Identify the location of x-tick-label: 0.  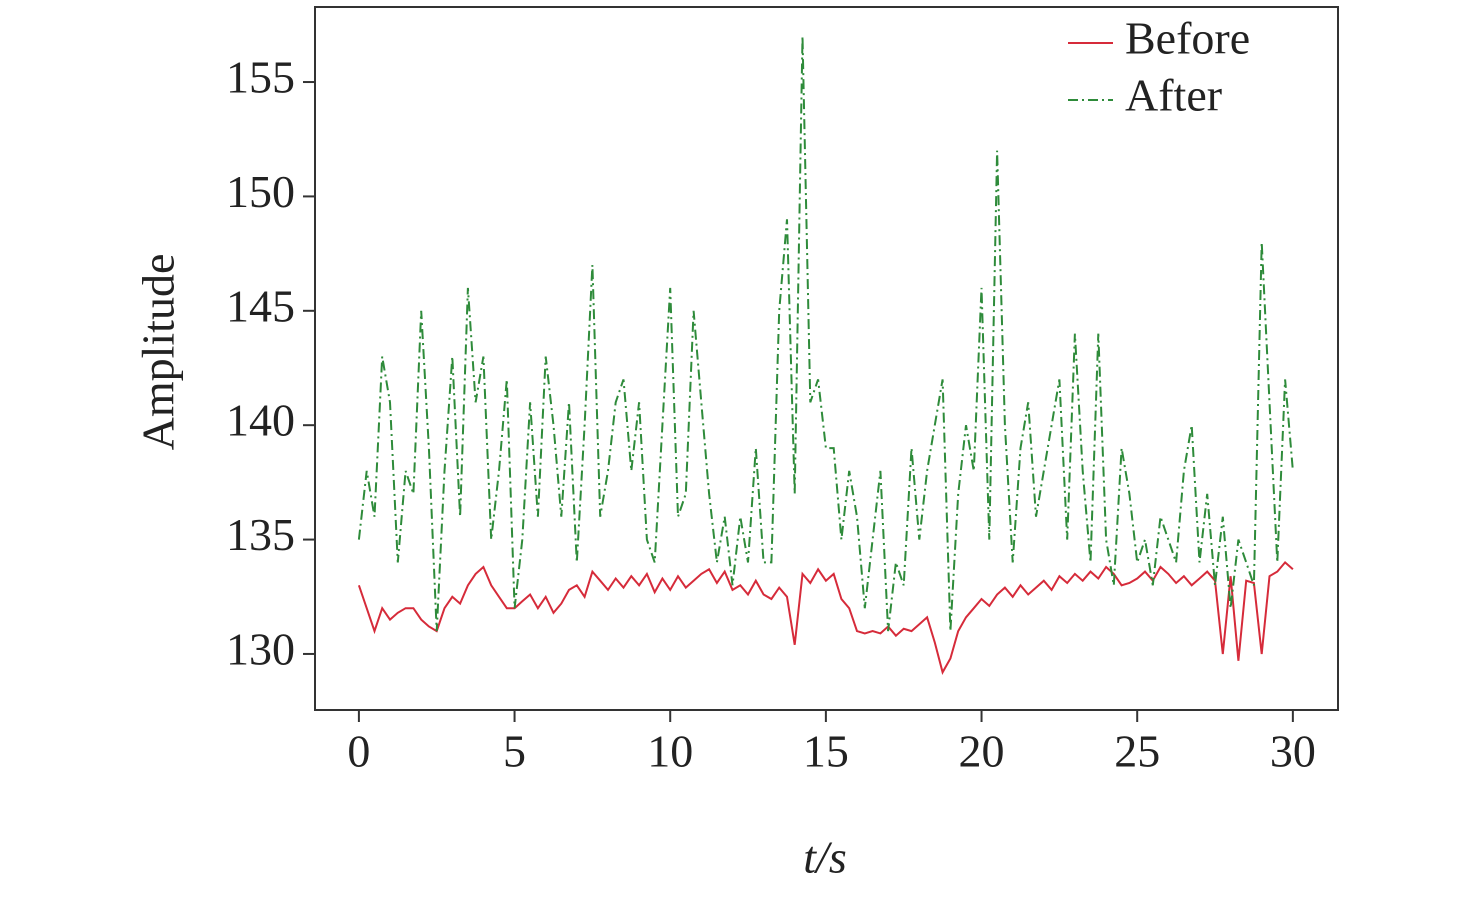
(358, 751).